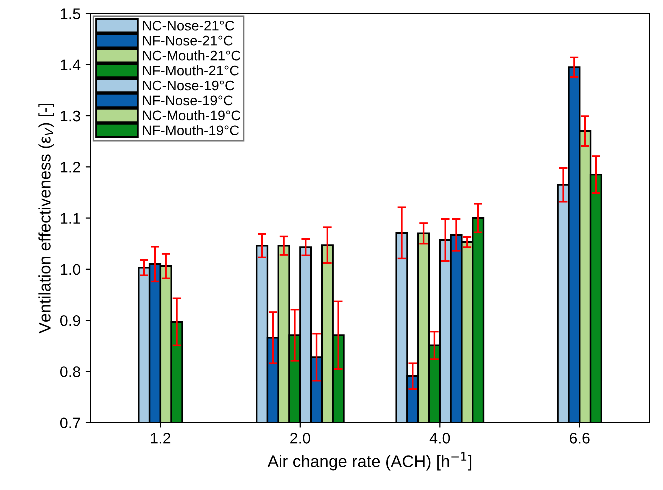  I want to click on x-tick-label: 6.6, so click(580, 438).